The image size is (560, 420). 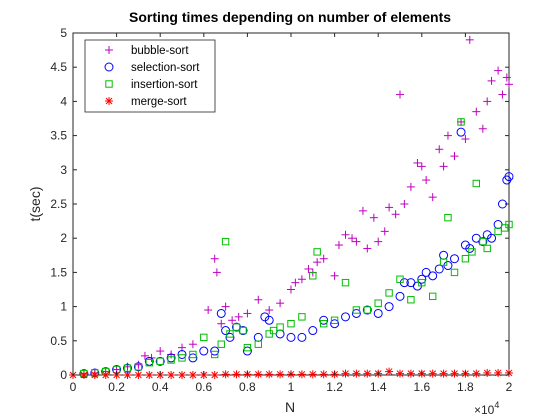 I want to click on y-tick-label: 3, so click(x=63, y=170).